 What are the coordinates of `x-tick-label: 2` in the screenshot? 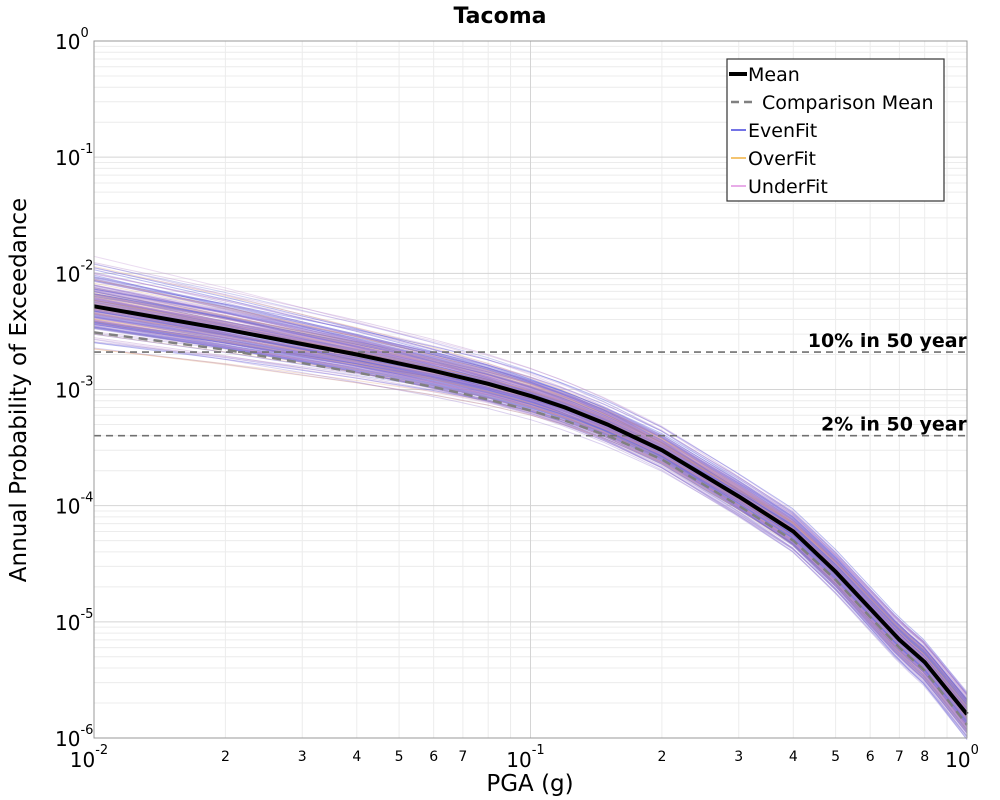 It's located at (225, 757).